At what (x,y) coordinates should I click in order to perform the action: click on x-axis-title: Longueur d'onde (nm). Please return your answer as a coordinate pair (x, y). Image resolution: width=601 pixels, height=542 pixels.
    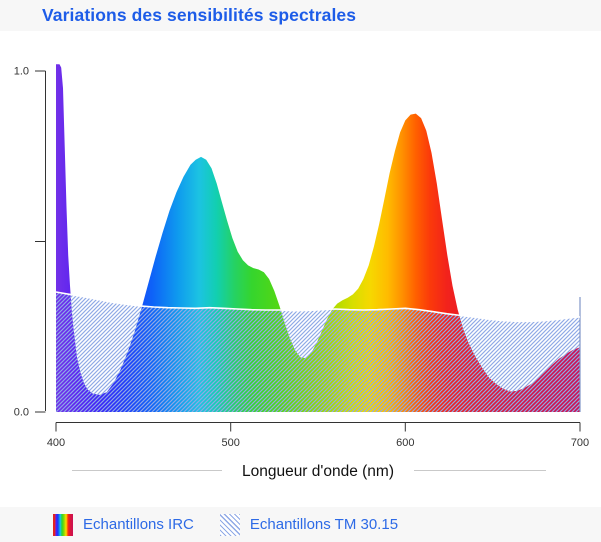
    Looking at the image, I should click on (318, 471).